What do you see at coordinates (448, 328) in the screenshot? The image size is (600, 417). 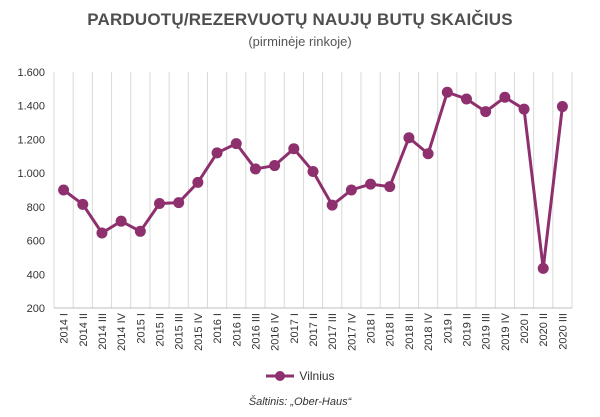 I see `x-tick-label: 2019 I` at bounding box center [448, 328].